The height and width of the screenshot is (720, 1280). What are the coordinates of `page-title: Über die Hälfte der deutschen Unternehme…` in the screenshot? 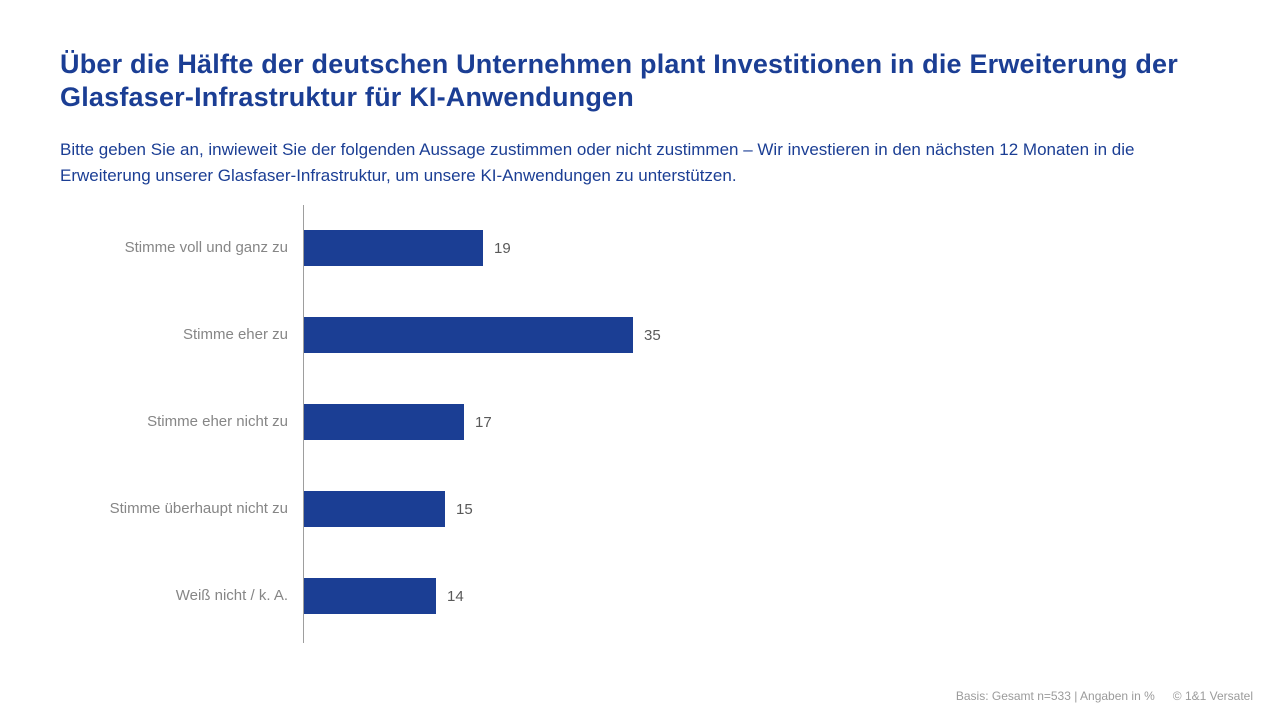 It's located at (619, 81).